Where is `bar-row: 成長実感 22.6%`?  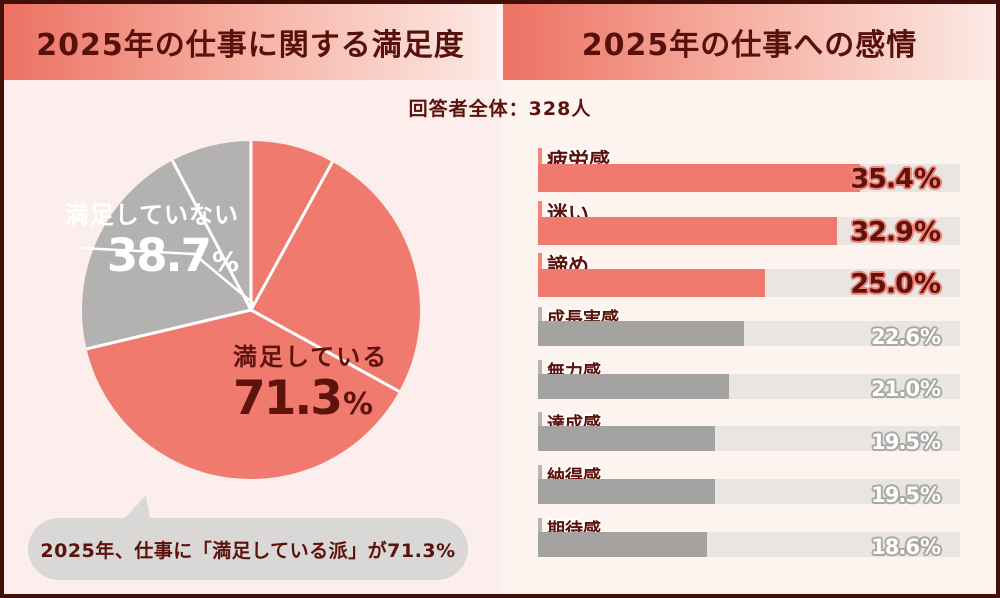 bar-row: 成長実感 22.6% is located at coordinates (749, 332).